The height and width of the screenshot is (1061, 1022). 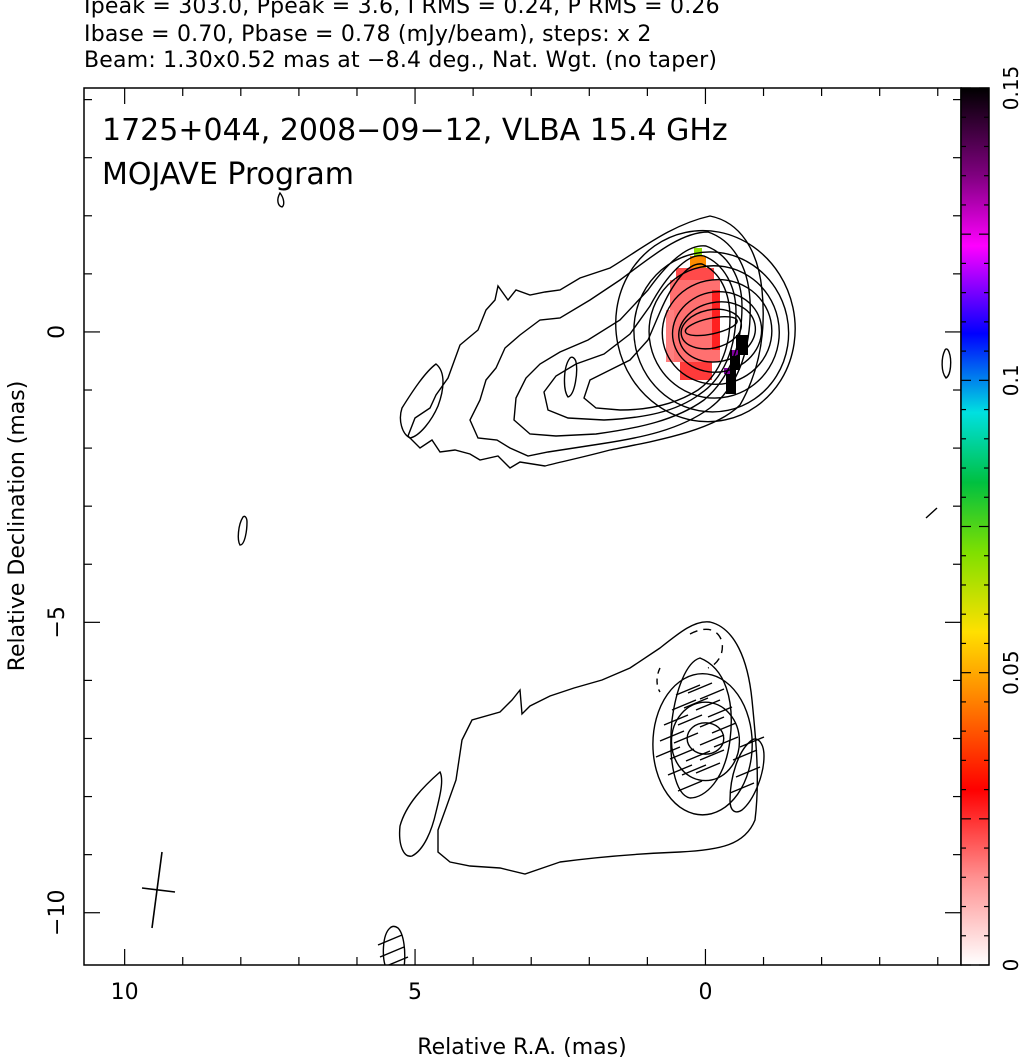 What do you see at coordinates (706, 648) in the screenshot?
I see `lower-dashed-contour` at bounding box center [706, 648].